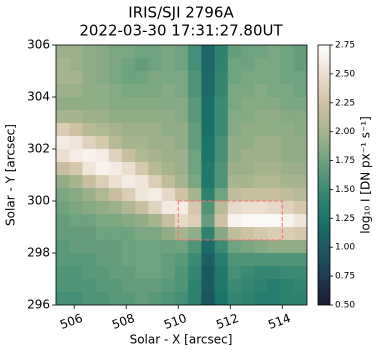 The image size is (377, 350). What do you see at coordinates (38, 253) in the screenshot?
I see `y-tick-label: 298` at bounding box center [38, 253].